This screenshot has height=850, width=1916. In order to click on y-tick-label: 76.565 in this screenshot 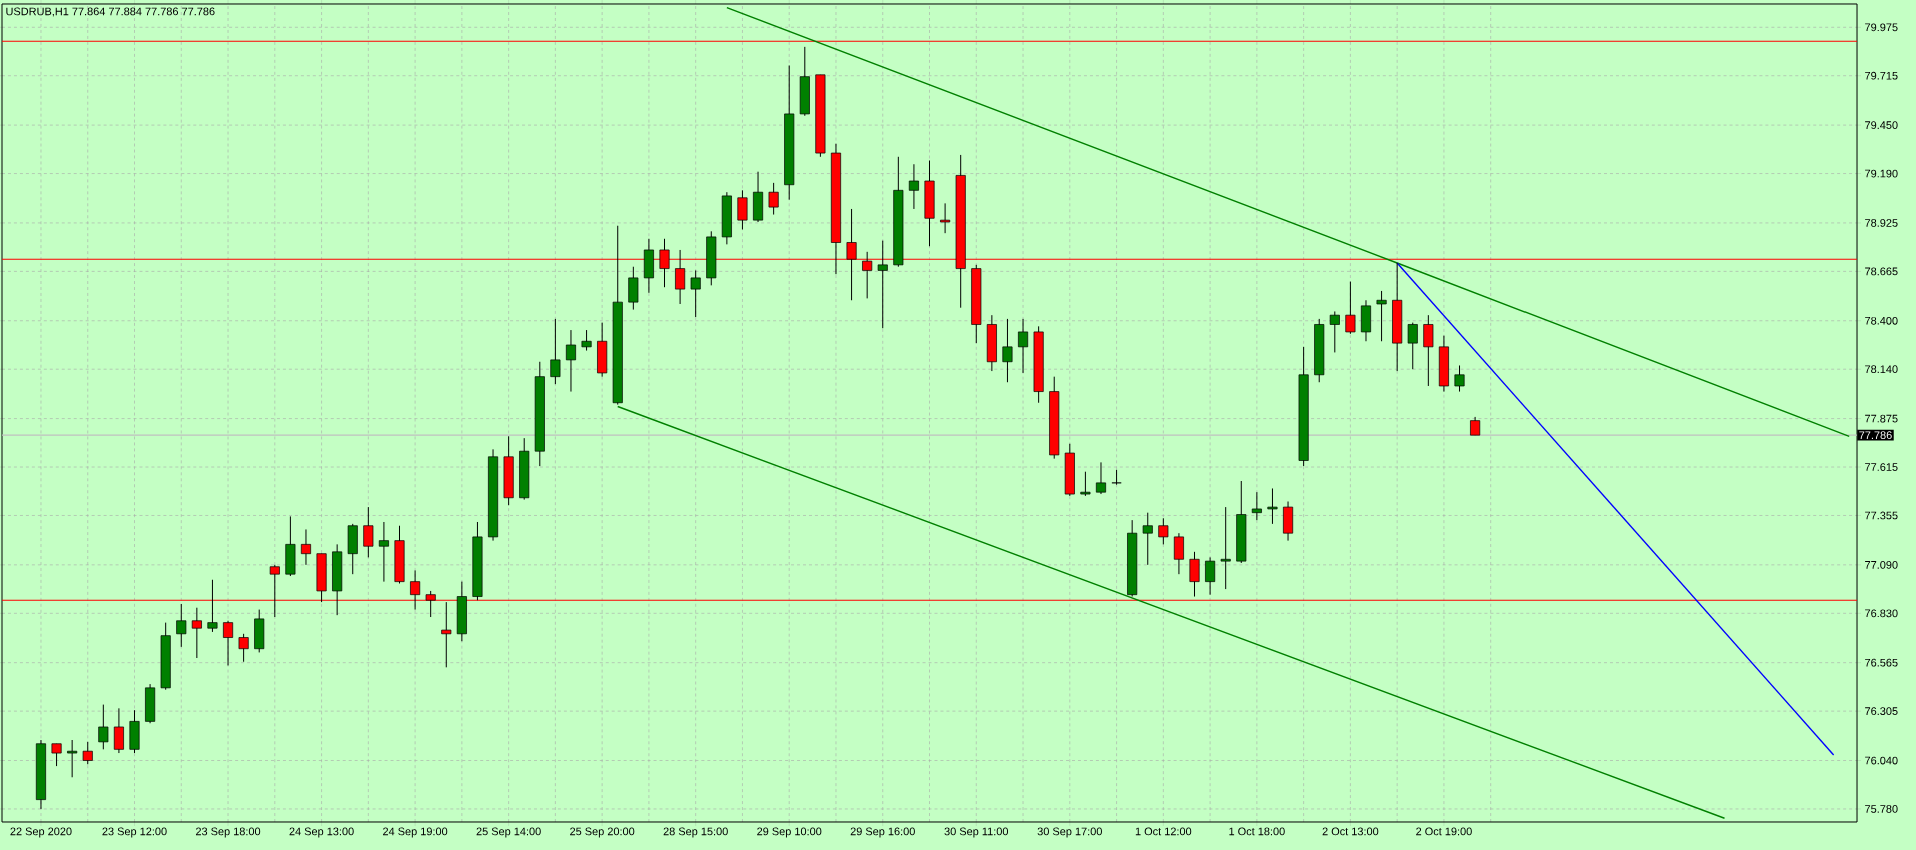, I will do `click(1881, 662)`.